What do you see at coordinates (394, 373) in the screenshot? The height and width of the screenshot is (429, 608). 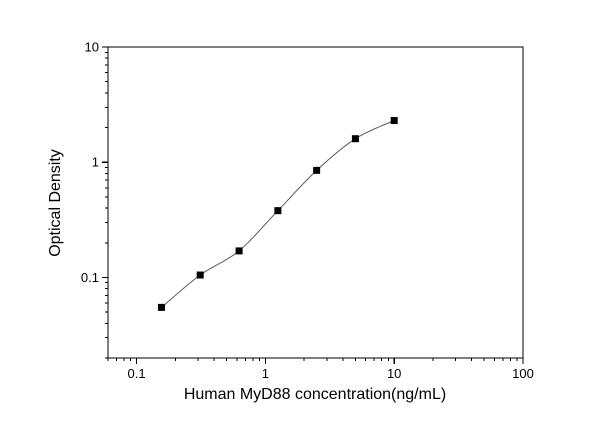 I see `x-tick-label: 10` at bounding box center [394, 373].